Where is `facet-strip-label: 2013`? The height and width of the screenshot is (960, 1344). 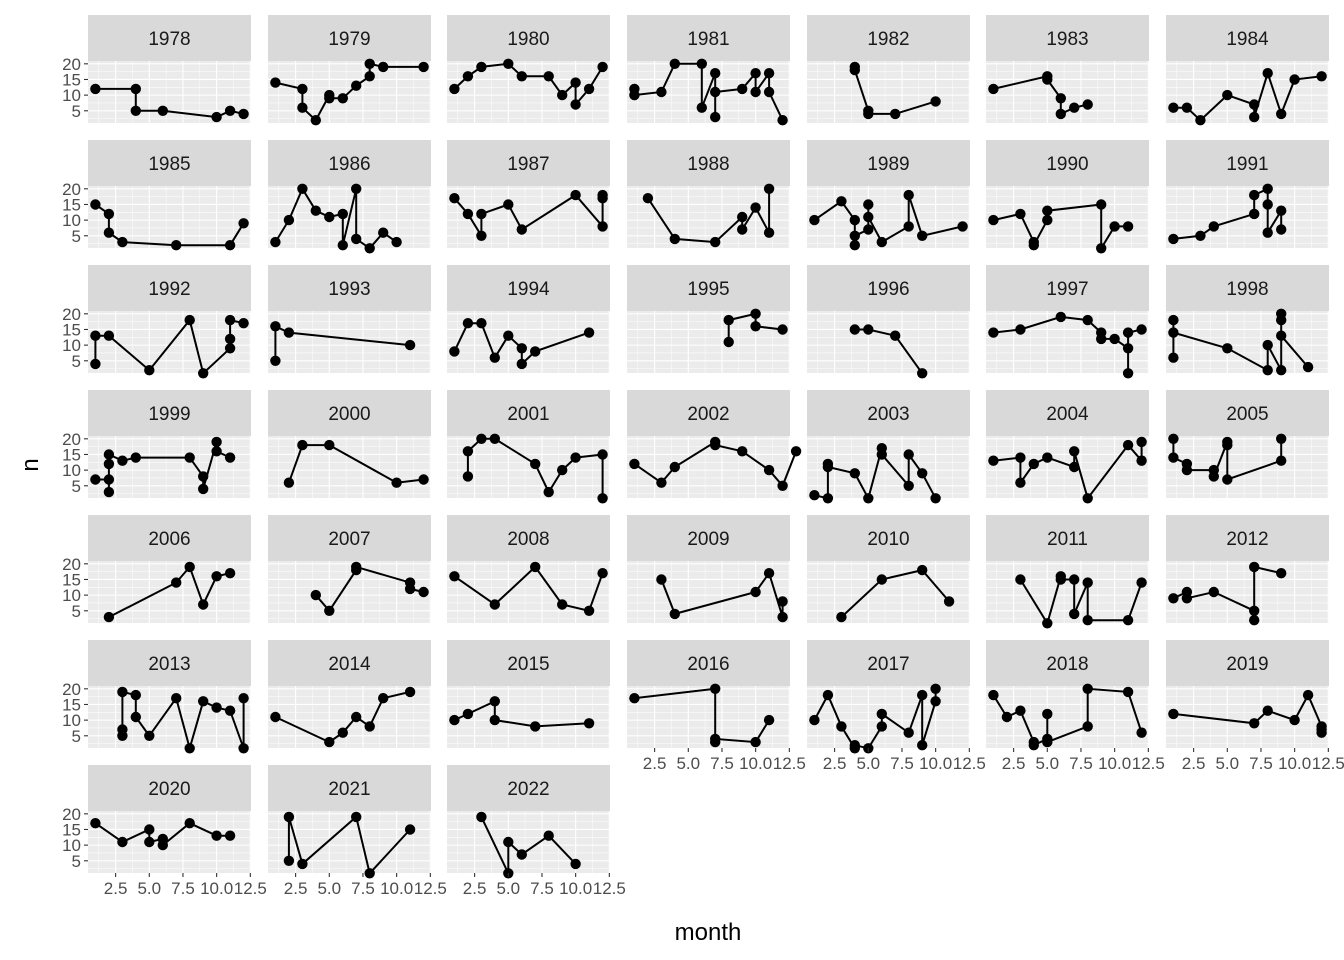 facet-strip-label: 2013 is located at coordinates (169, 664).